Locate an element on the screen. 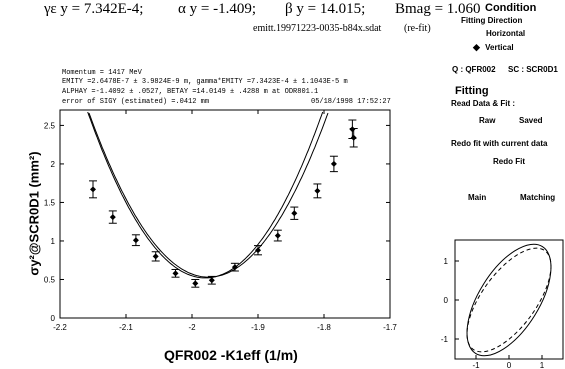 The width and height of the screenshot is (565, 369). screen-label: SC : SCR0D1 is located at coordinates (533, 69).